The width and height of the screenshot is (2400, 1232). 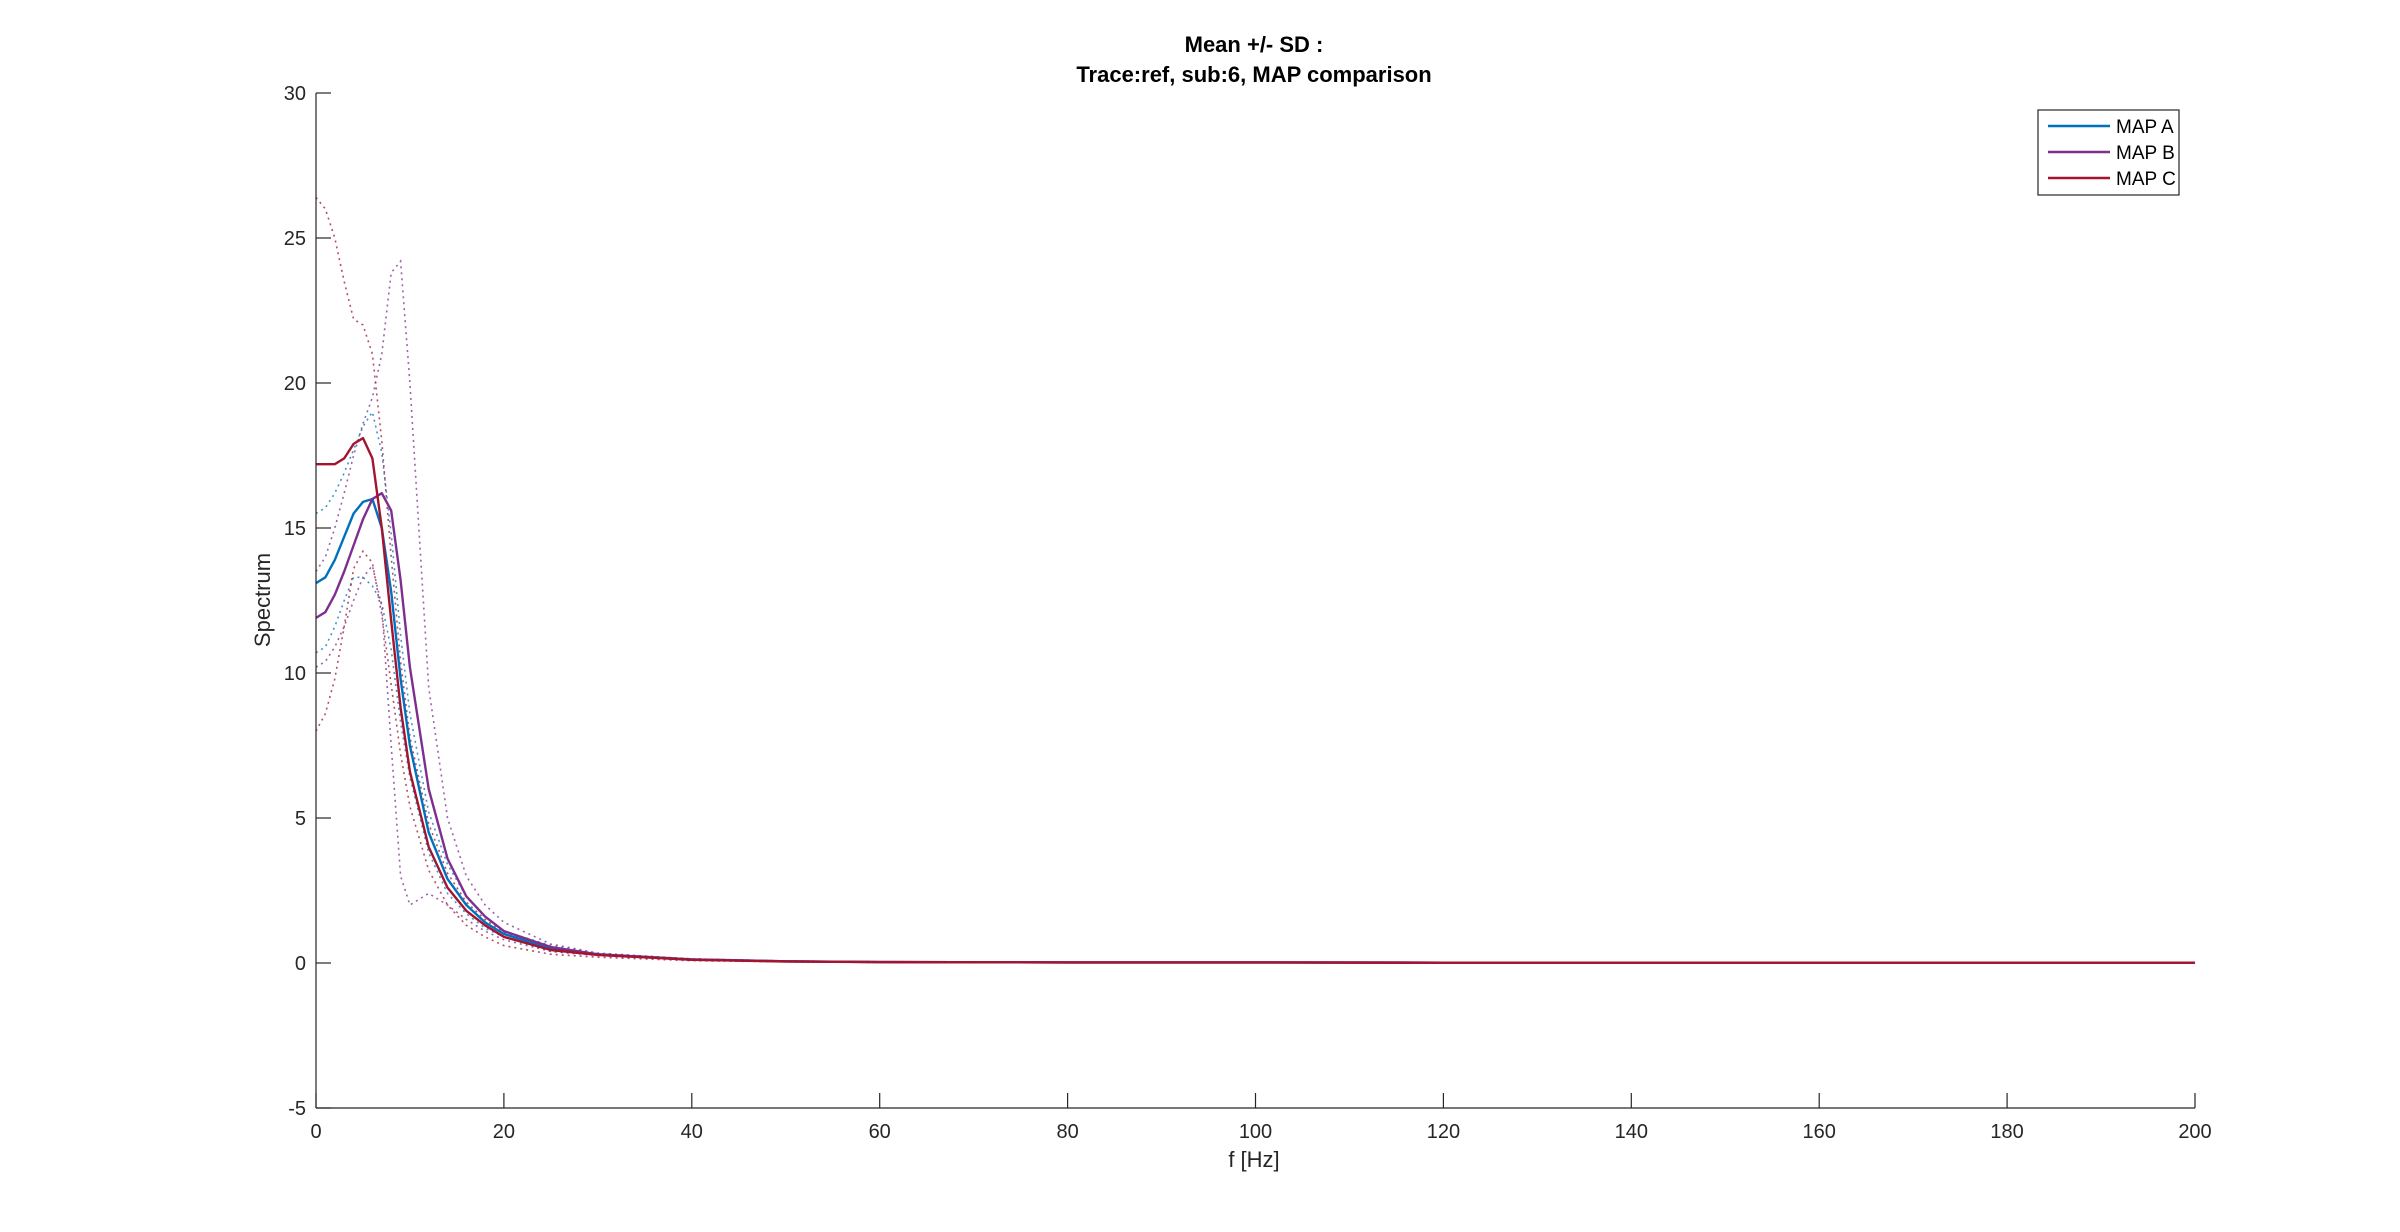 I want to click on legend-label-map-c: MAP C, so click(x=2146, y=179).